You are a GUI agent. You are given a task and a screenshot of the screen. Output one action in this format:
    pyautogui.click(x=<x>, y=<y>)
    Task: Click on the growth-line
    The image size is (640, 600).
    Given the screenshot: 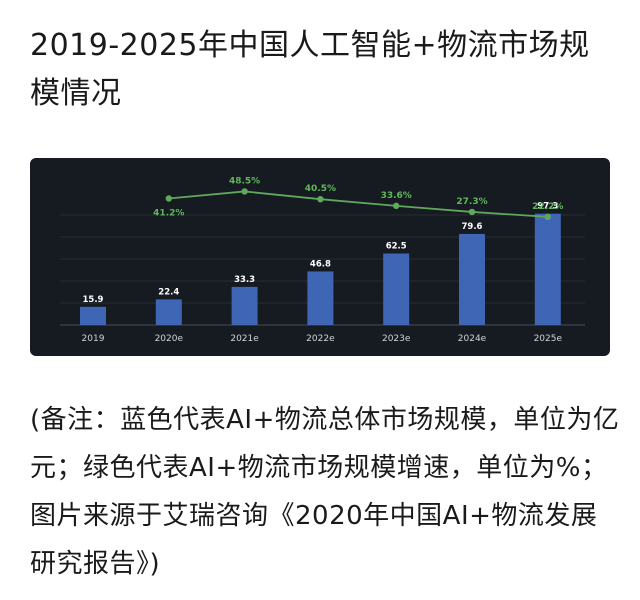 What is the action you would take?
    pyautogui.click(x=358, y=204)
    